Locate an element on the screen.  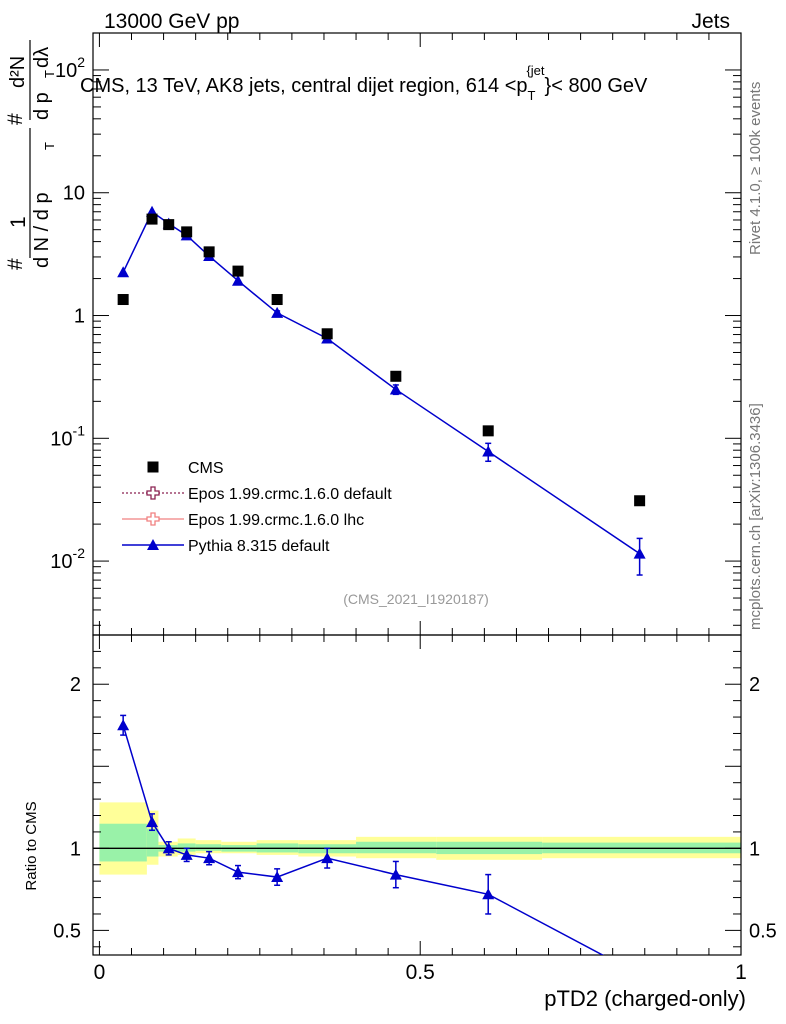
legend-marker-cms is located at coordinates (153, 467).